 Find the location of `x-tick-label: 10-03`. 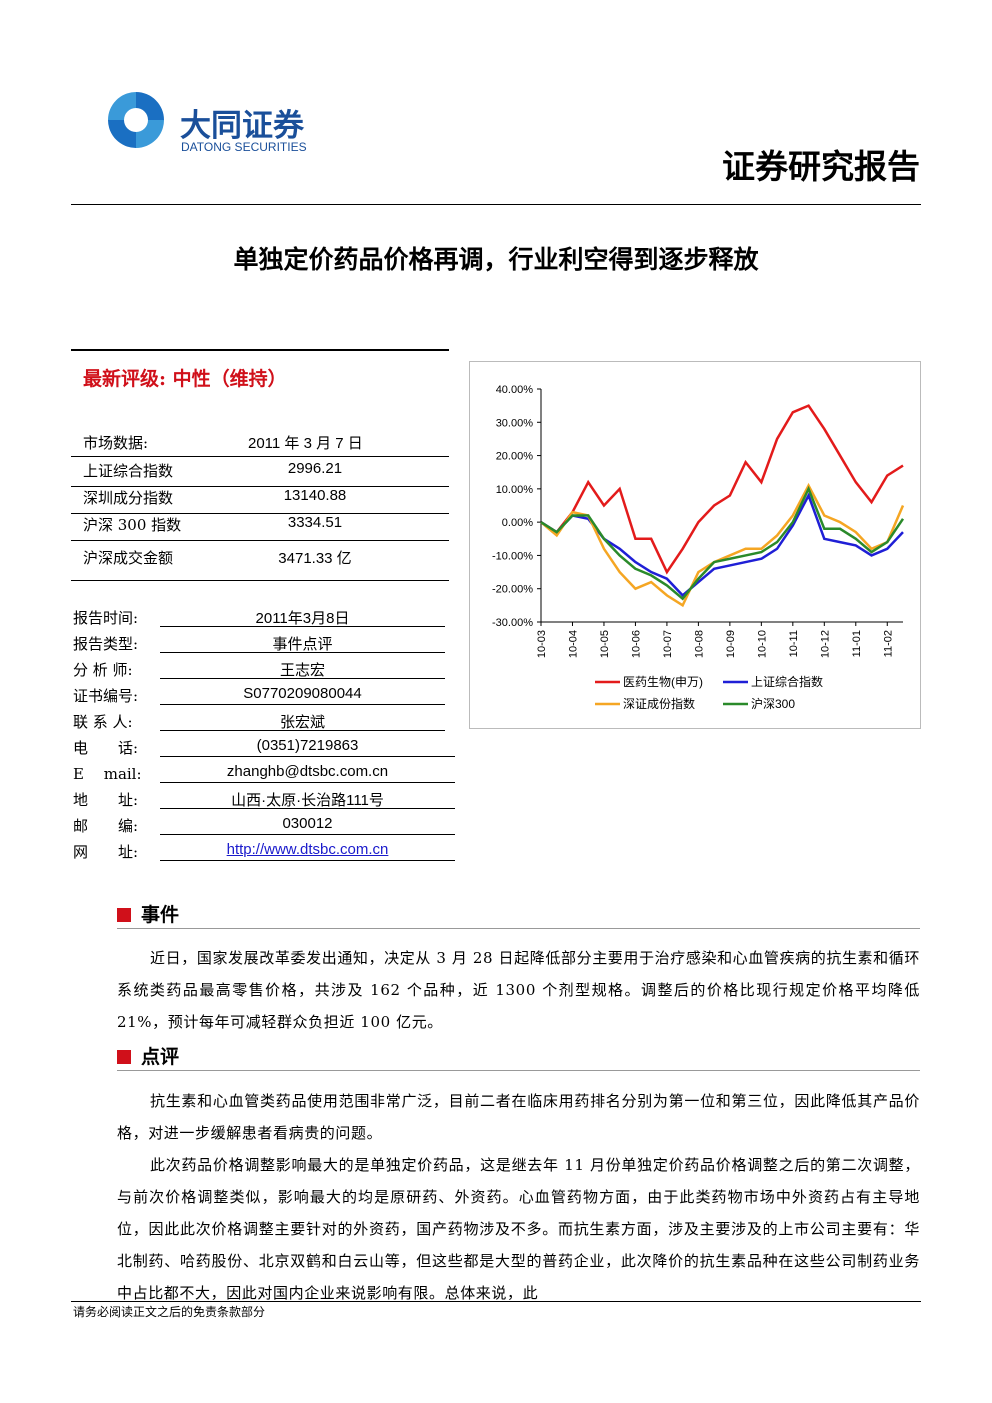

x-tick-label: 10-03 is located at coordinates (542, 644).